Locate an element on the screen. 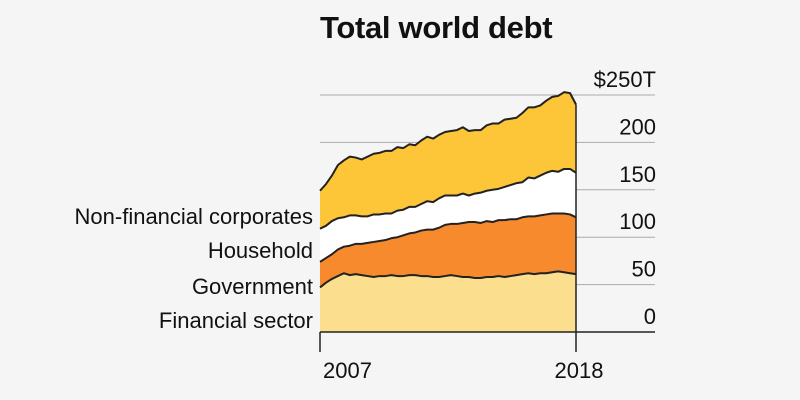 The image size is (800, 400). area-government is located at coordinates (448, 250).